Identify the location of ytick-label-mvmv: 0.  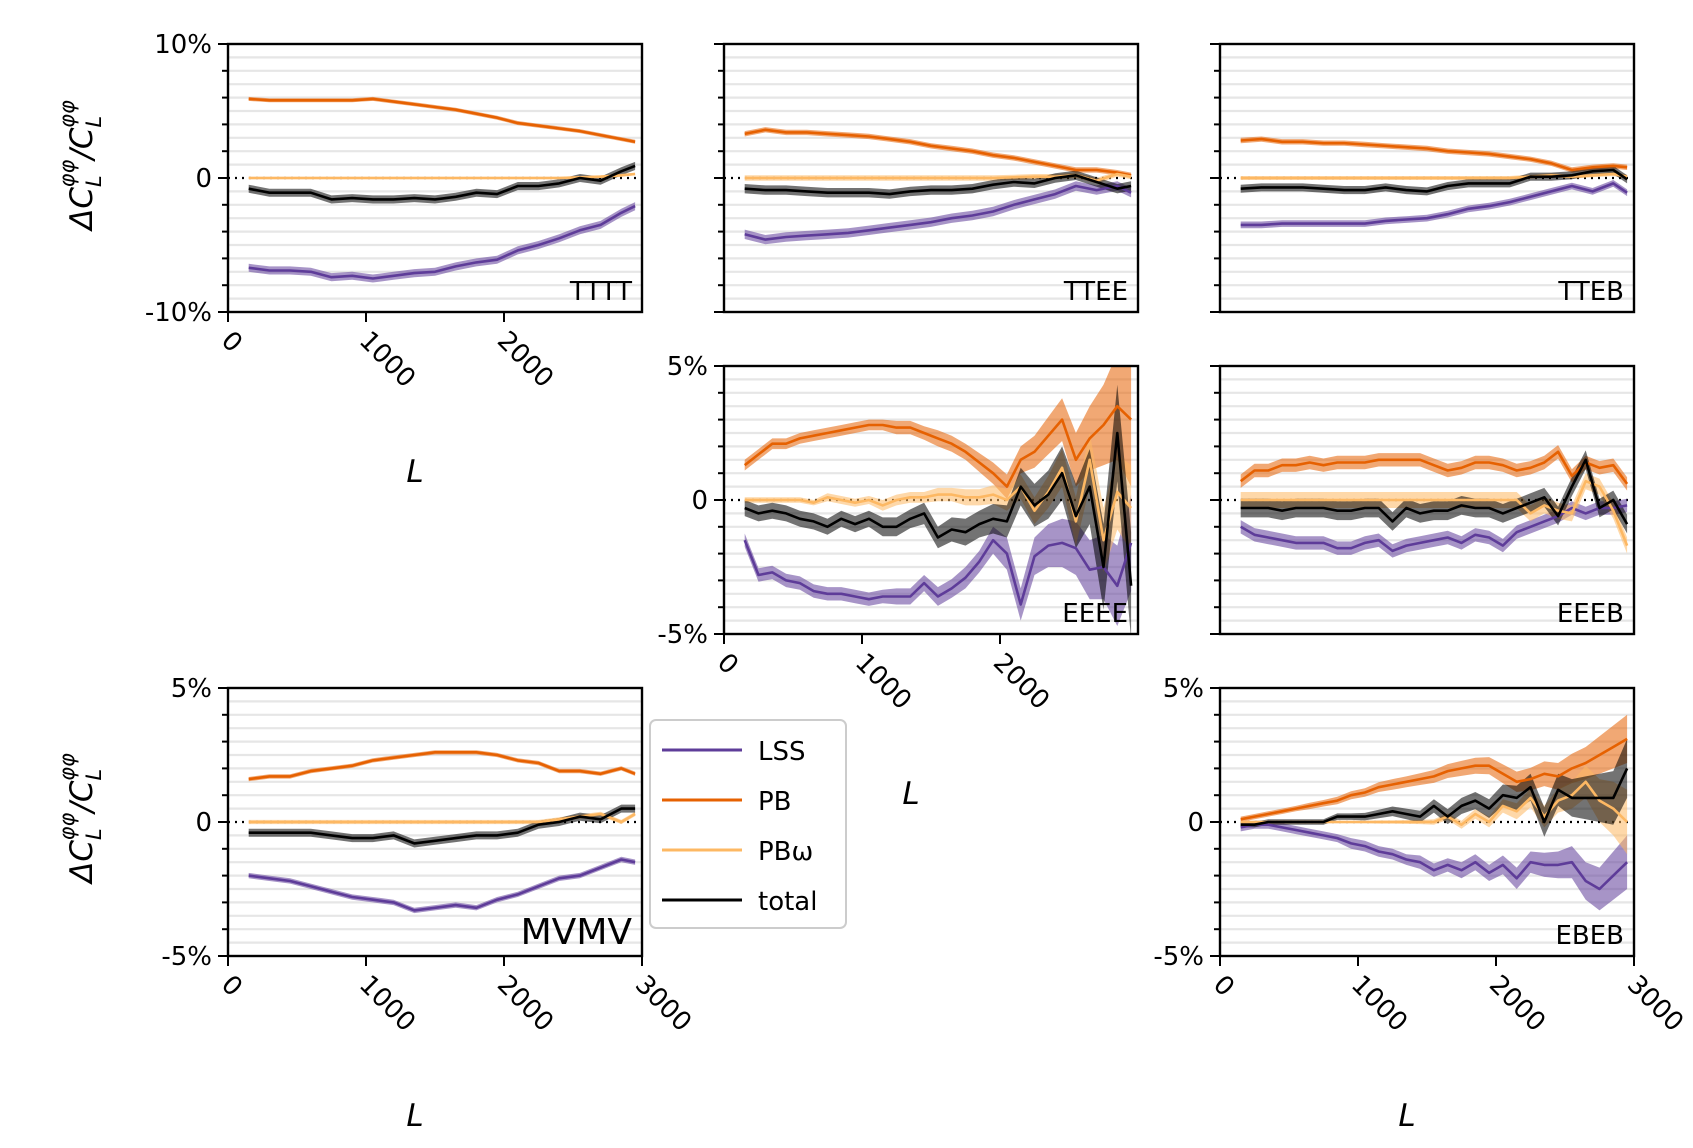
(203, 823).